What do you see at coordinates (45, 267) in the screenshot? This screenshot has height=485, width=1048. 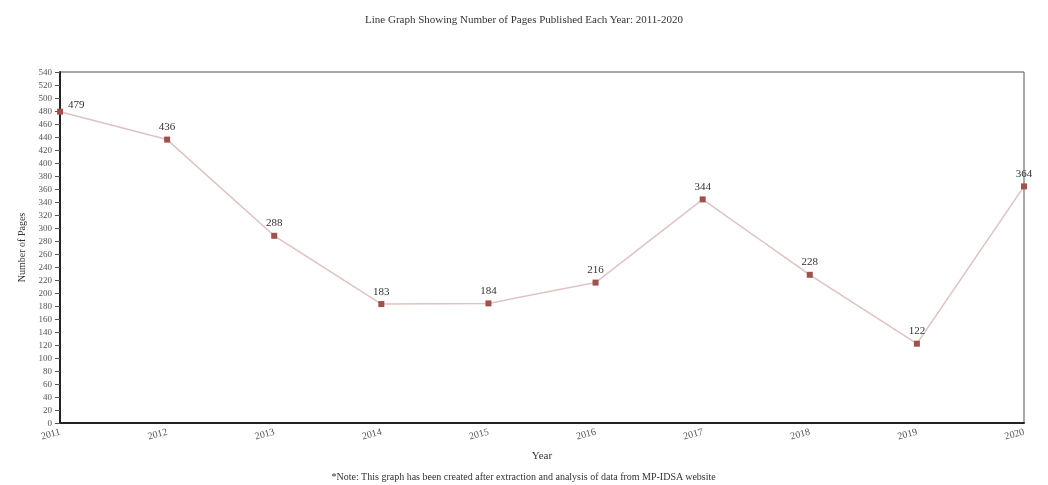 I see `y-tick-label: 240` at bounding box center [45, 267].